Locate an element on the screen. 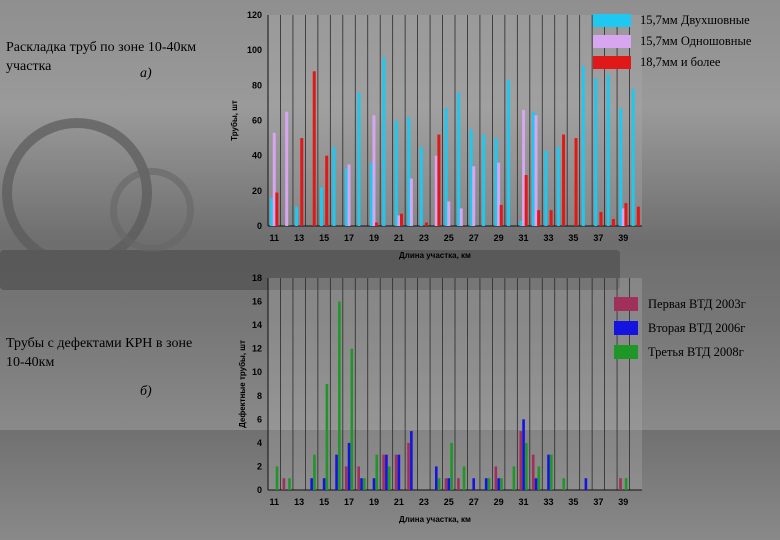 Image resolution: width=780 pixels, height=540 pixels. chart1-x-tick-label: 15 is located at coordinates (324, 238).